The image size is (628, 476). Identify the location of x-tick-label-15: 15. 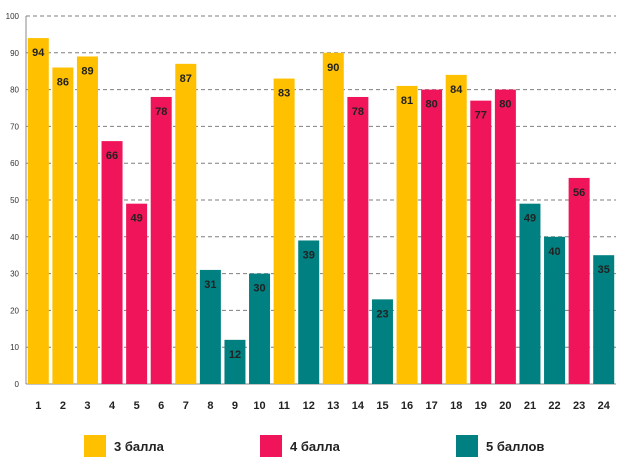
(382, 406).